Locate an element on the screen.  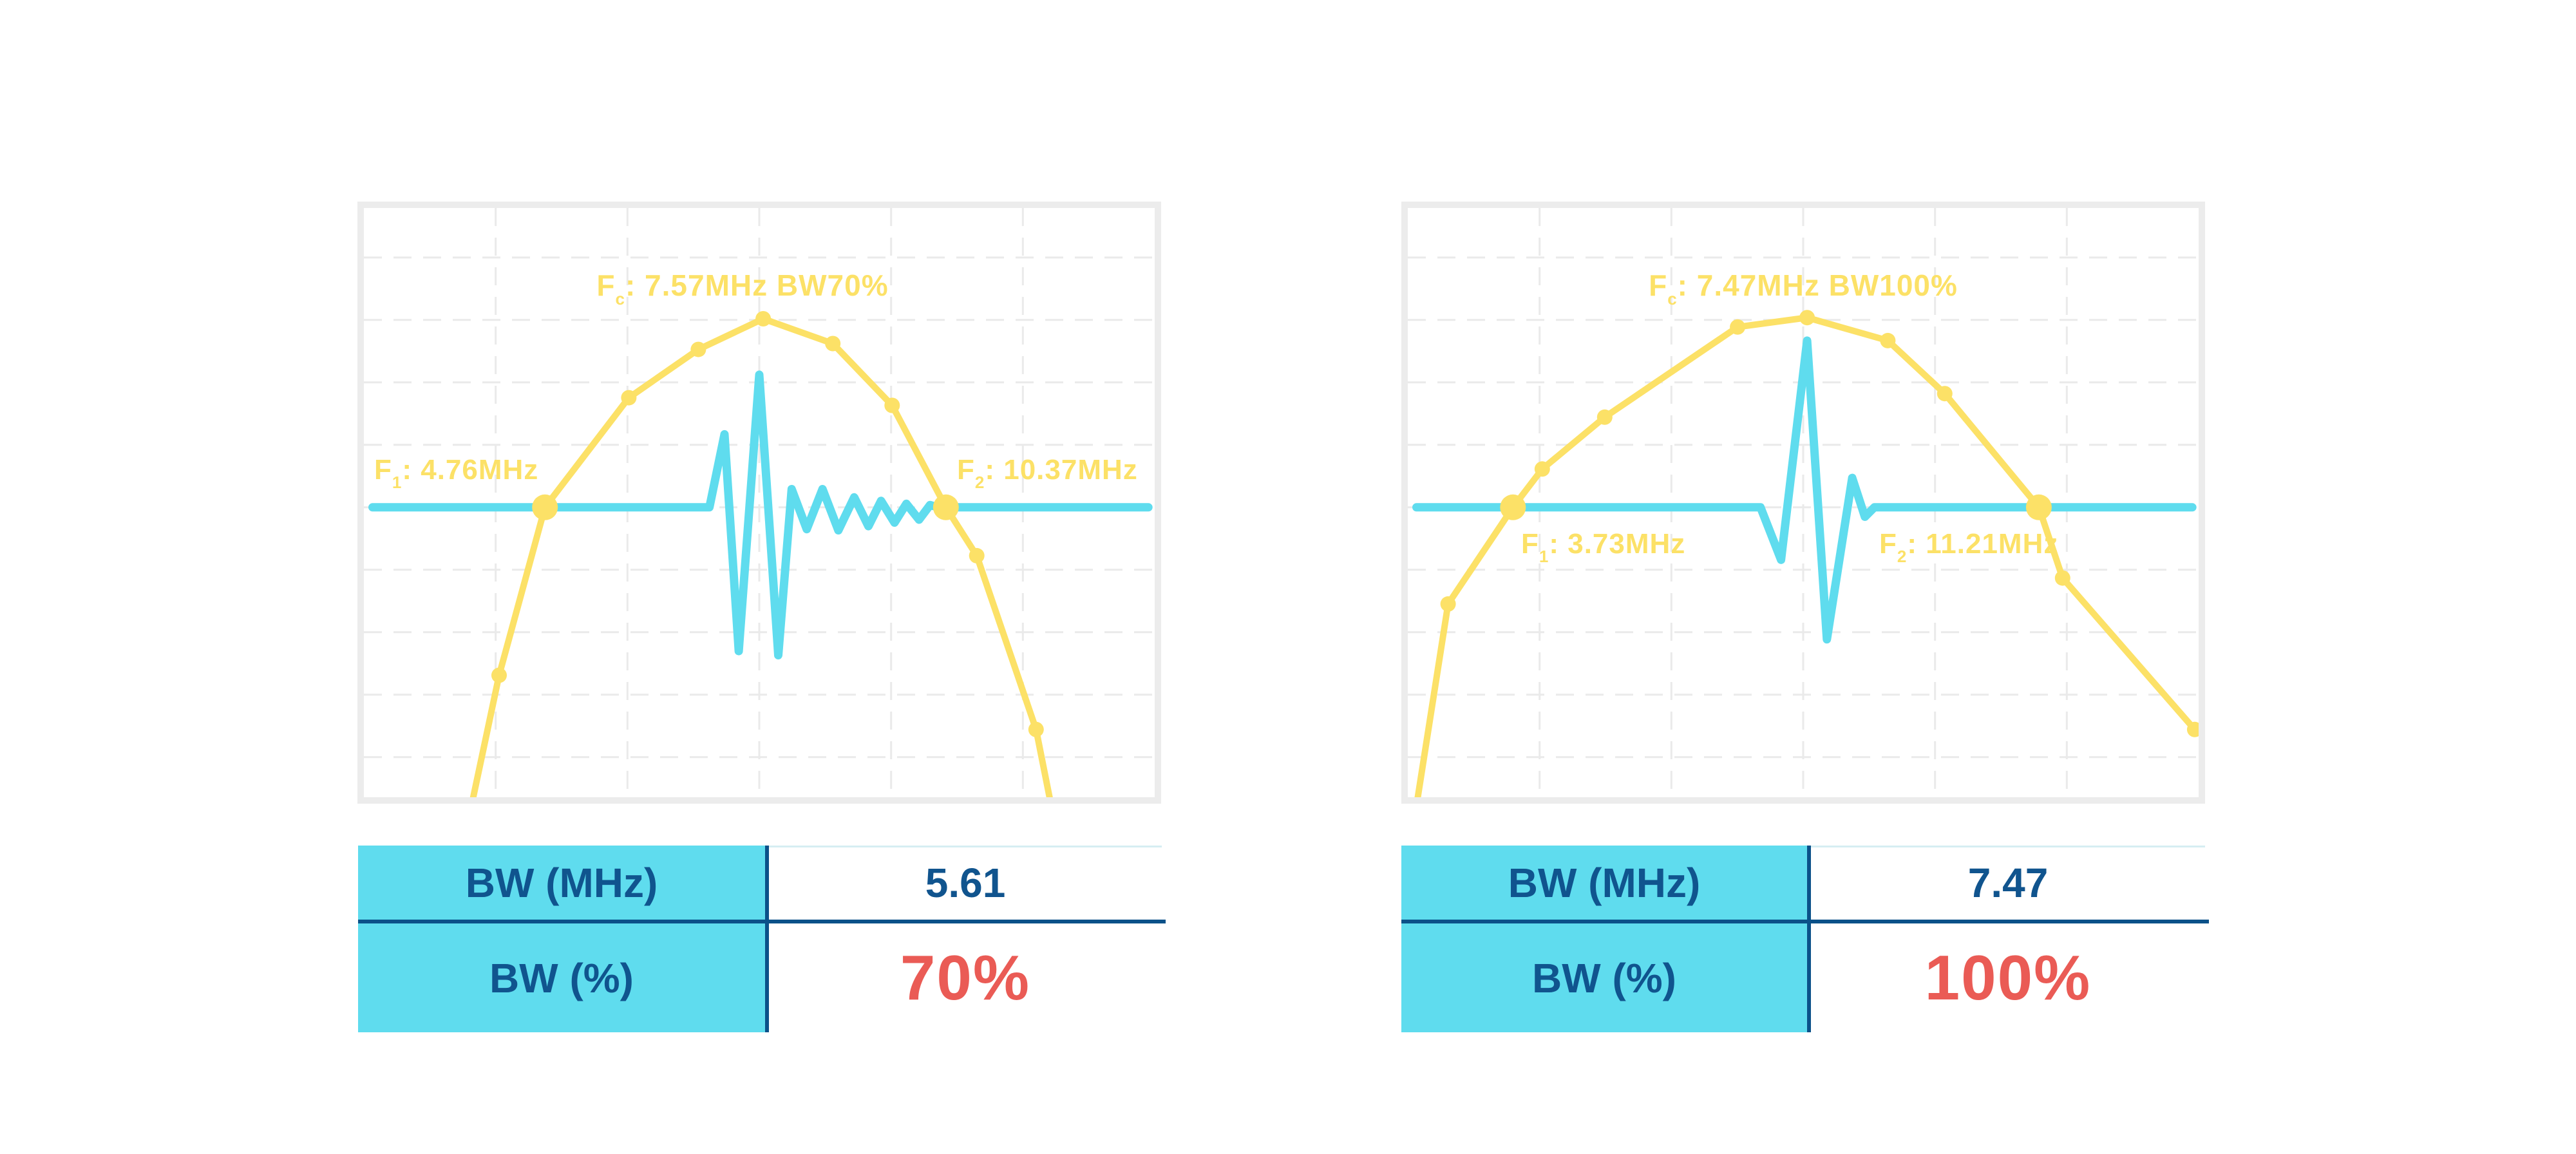
chart-title: Fc: 7.57MHz BW70% is located at coordinates (743, 288).